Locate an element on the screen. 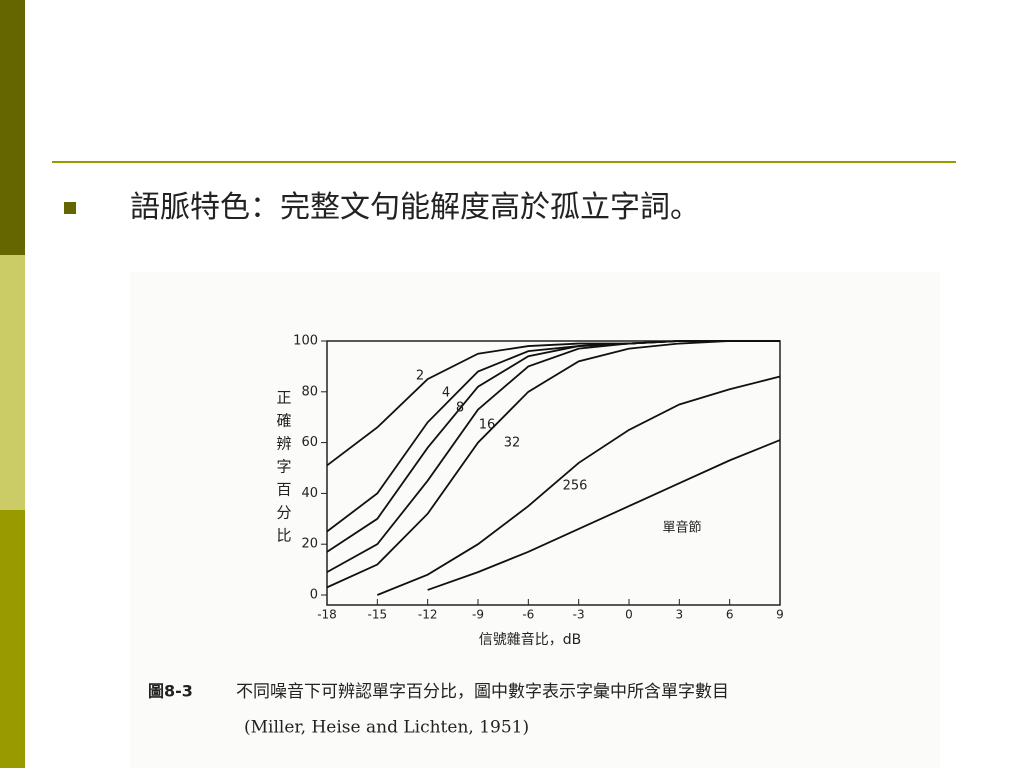 The height and width of the screenshot is (772, 1024). x-tick-label: 3 is located at coordinates (680, 615).